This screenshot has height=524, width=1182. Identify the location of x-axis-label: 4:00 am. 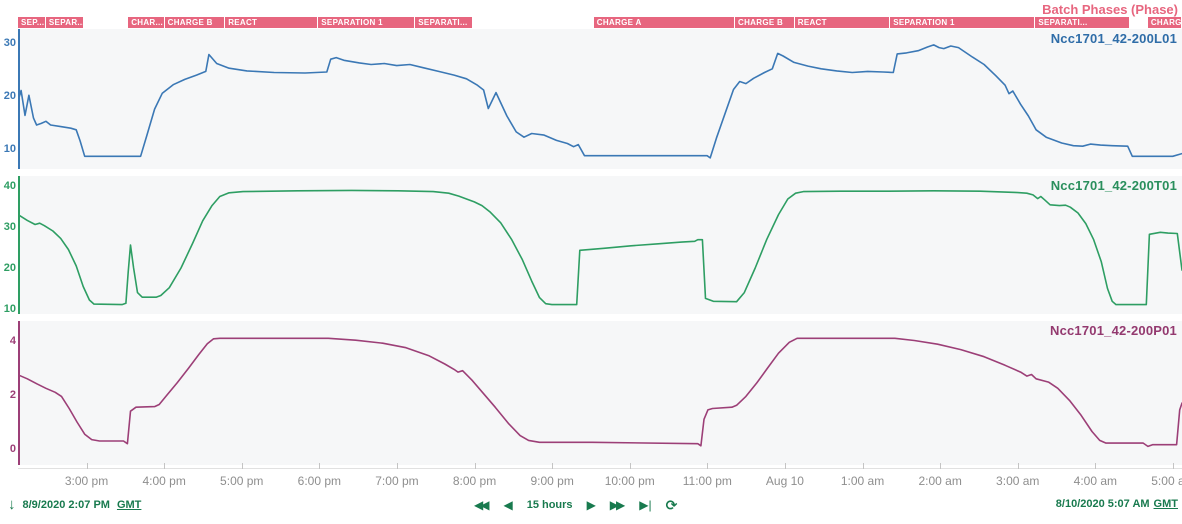
(1095, 481).